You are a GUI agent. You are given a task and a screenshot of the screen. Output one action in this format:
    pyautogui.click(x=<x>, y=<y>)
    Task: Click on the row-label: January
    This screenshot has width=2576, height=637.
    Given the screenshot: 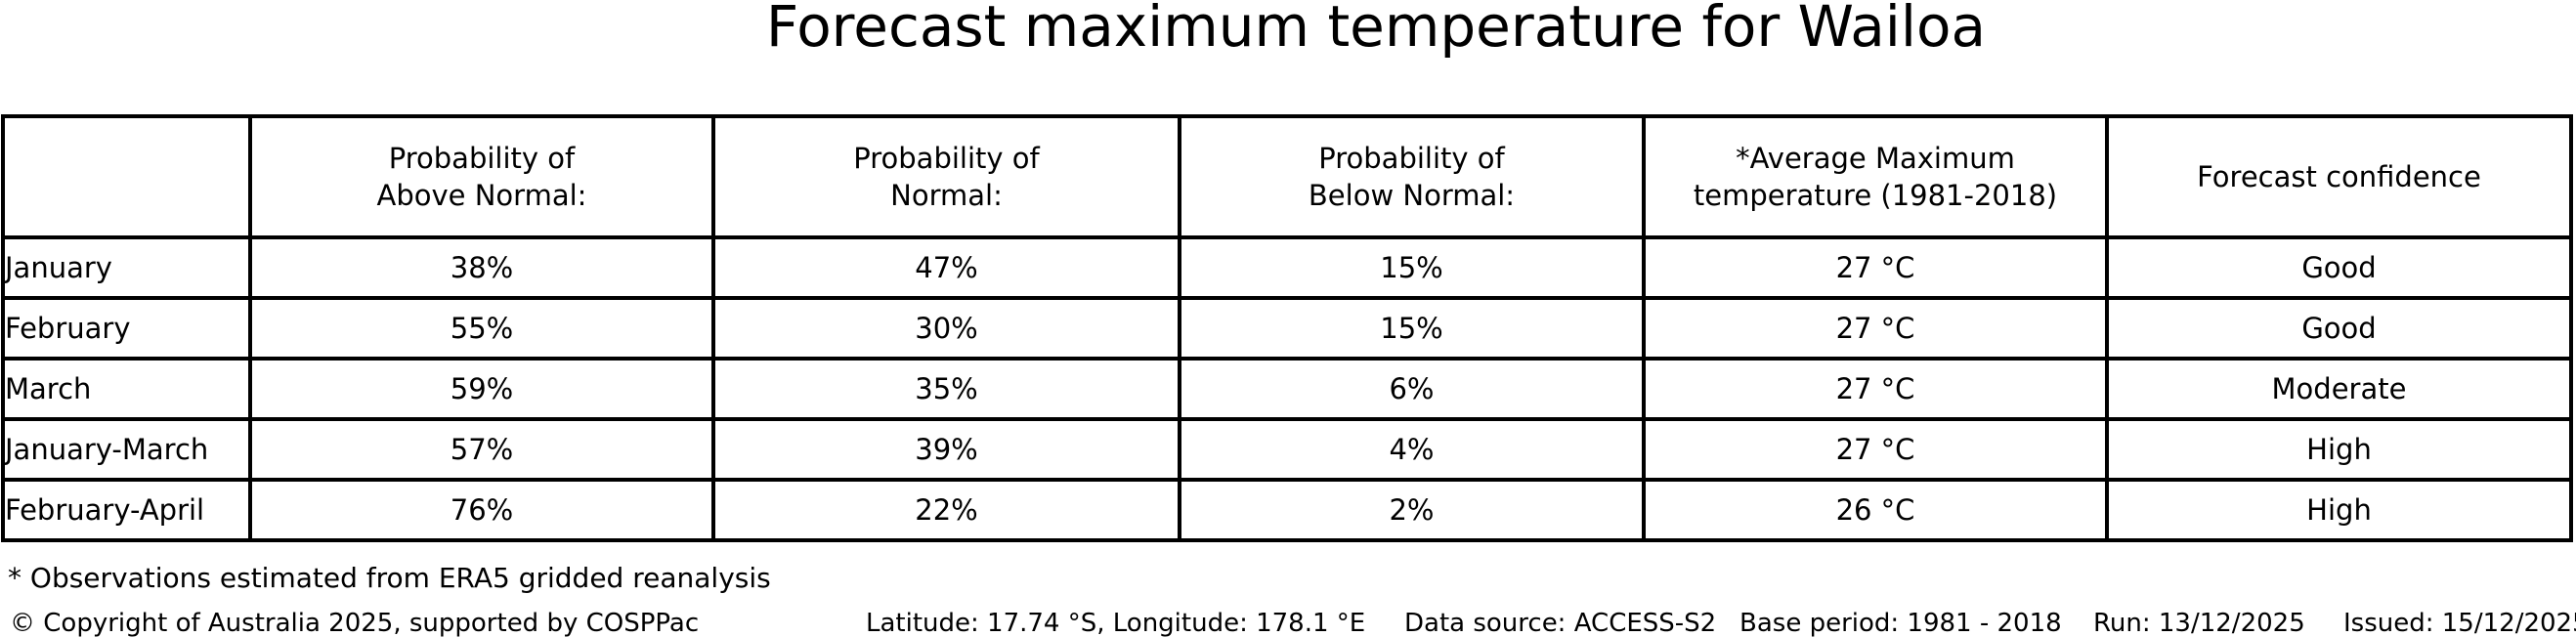 What is the action you would take?
    pyautogui.click(x=127, y=267)
    